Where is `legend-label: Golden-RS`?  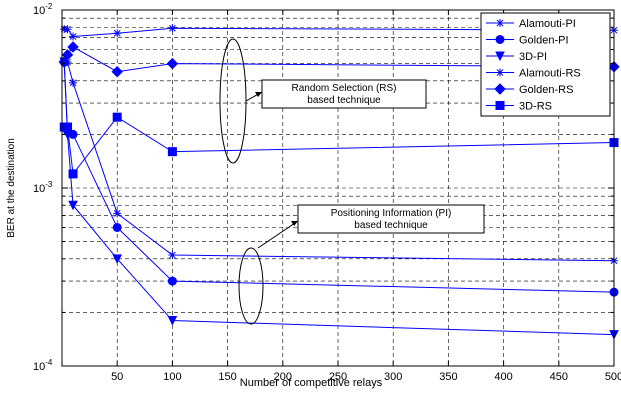
legend-label: Golden-RS is located at coordinates (546, 90).